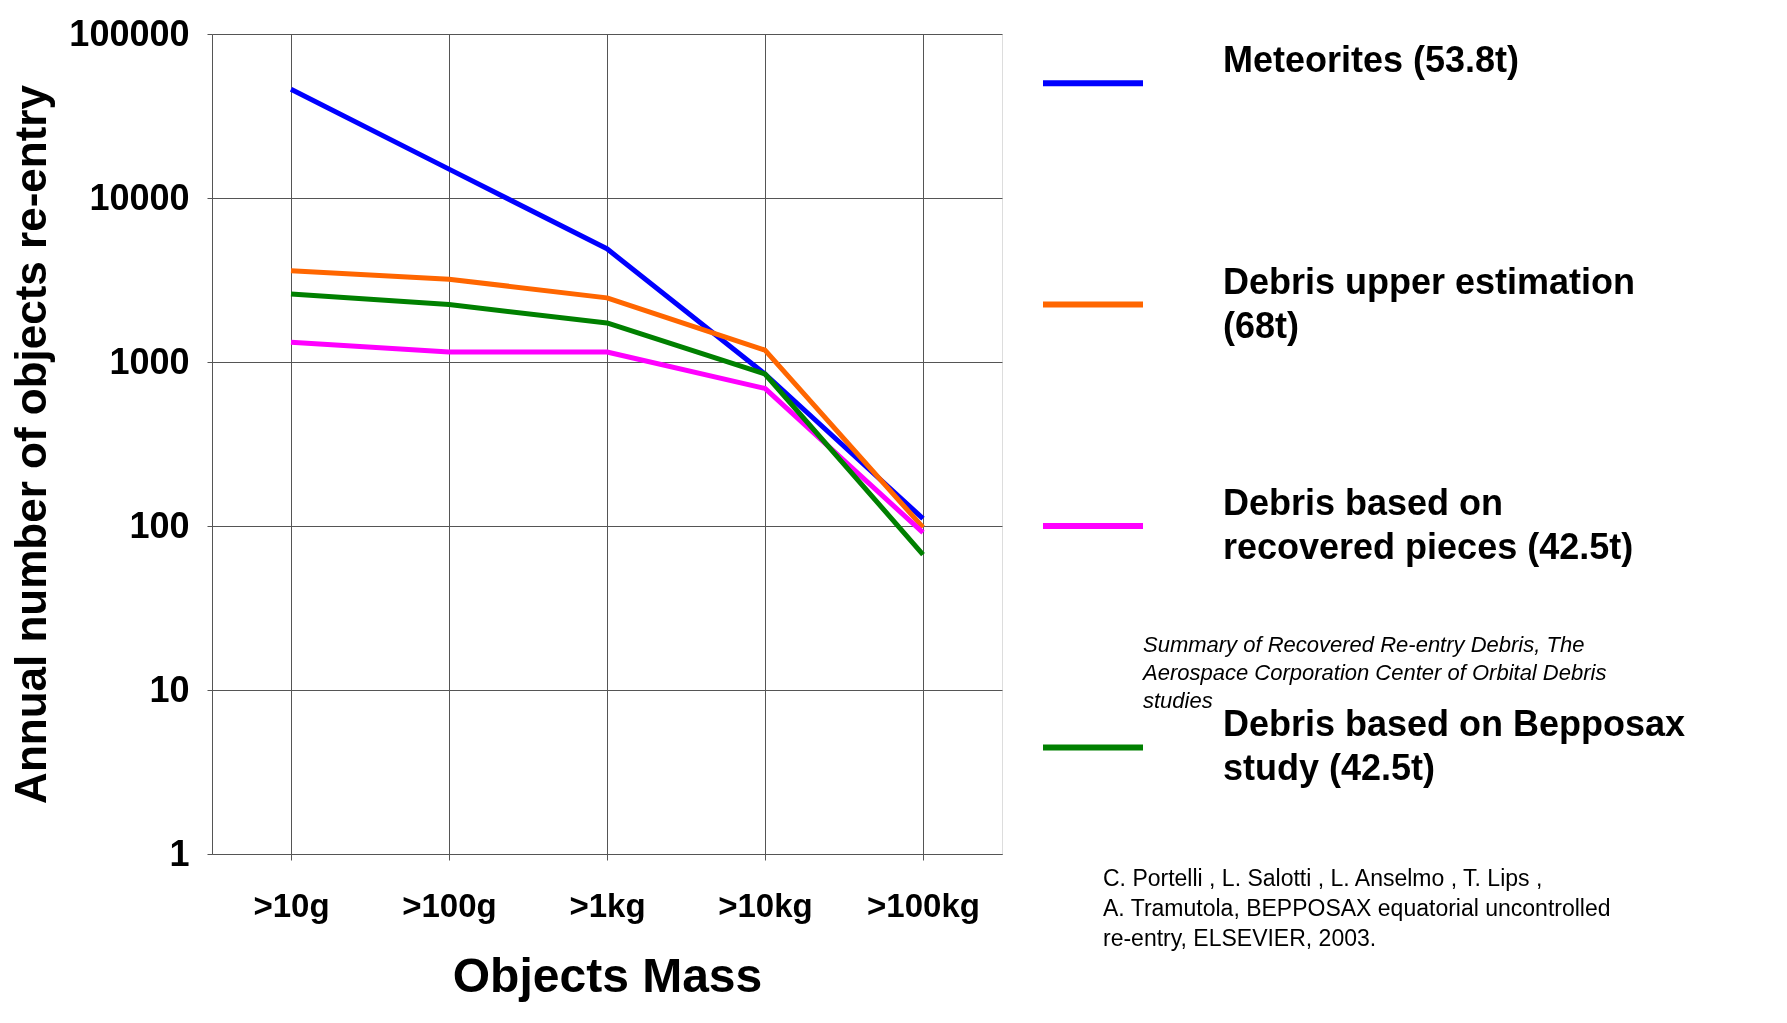 The image size is (1787, 1023). Describe the element at coordinates (765, 905) in the screenshot. I see `x-tick-label: >10kg` at that location.